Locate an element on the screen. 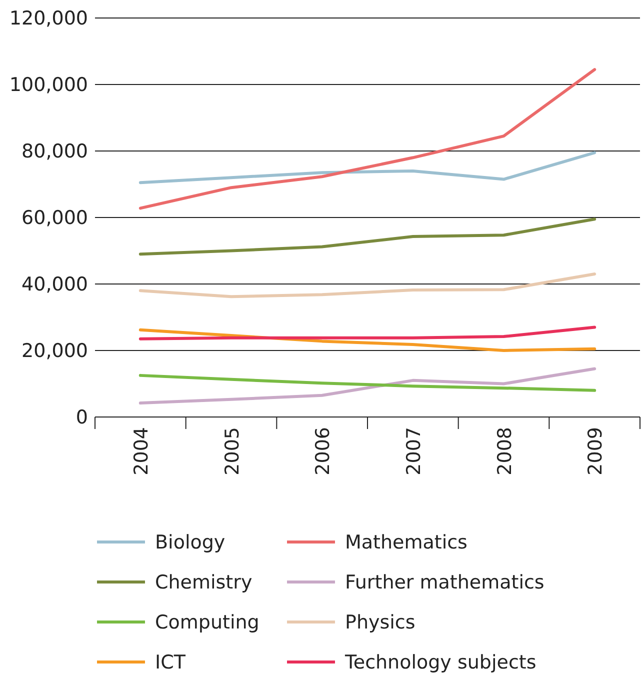  y-tick-label: 20,000 is located at coordinates (55, 351).